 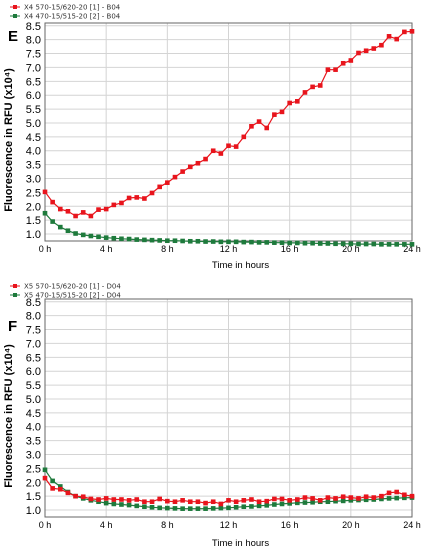 I want to click on y-tick-label: 1.0, so click(x=33, y=235).